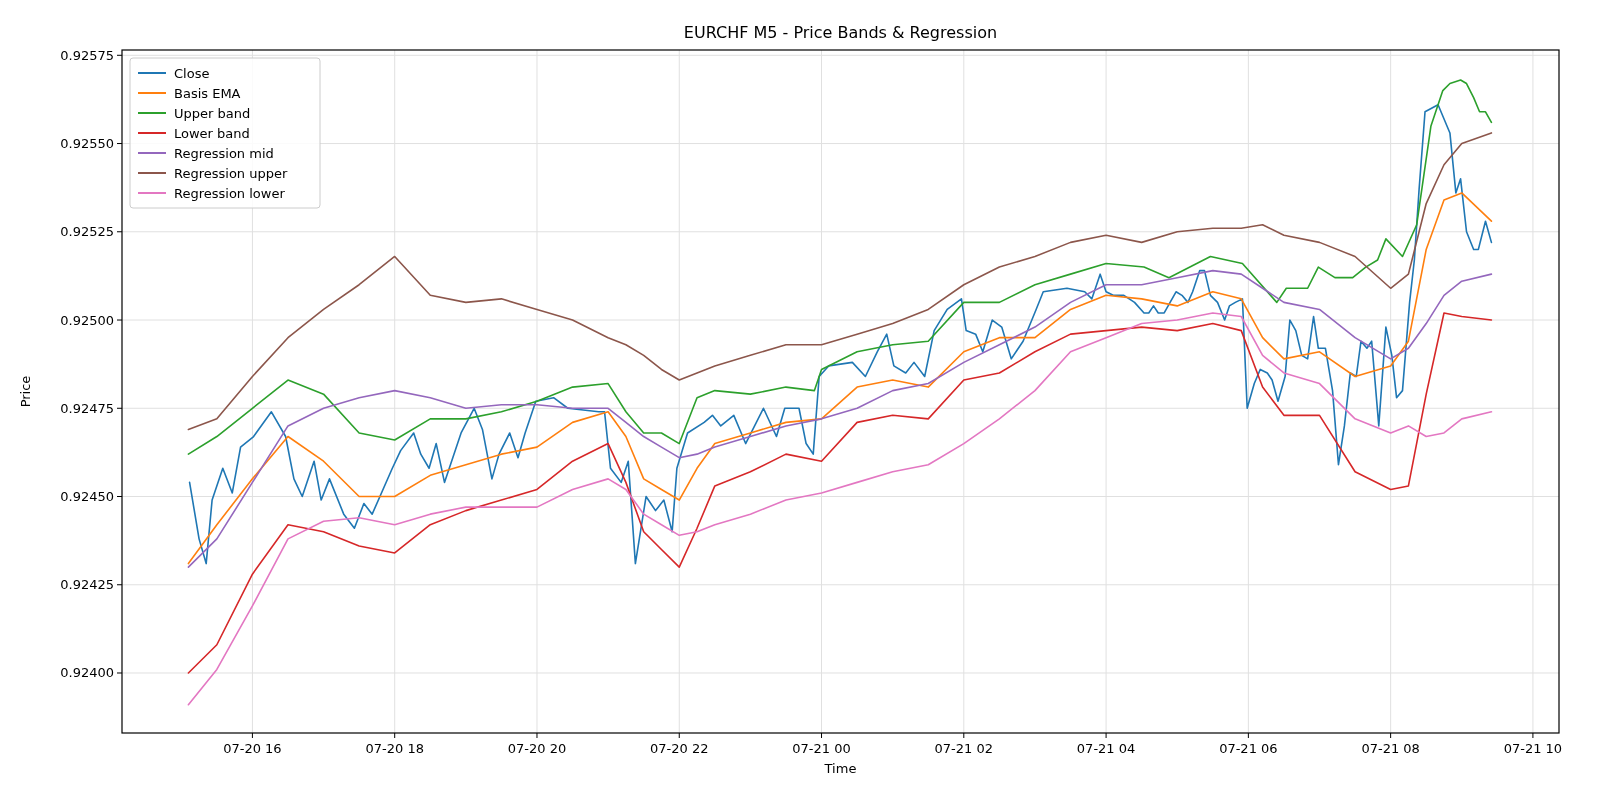 This screenshot has height=800, width=1600. I want to click on legend-label: Close, so click(192, 73).